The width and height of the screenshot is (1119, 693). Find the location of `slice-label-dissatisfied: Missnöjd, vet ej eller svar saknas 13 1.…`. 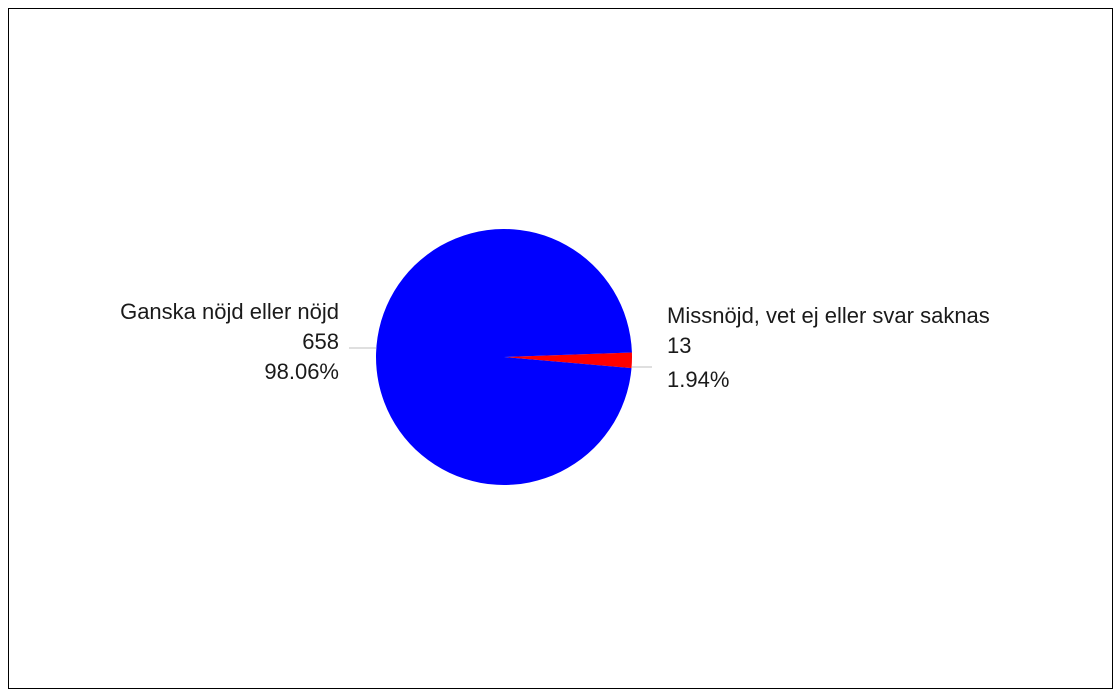

slice-label-dissatisfied: Missnöjd, vet ej eller svar saknas 13 1.… is located at coordinates (828, 348).